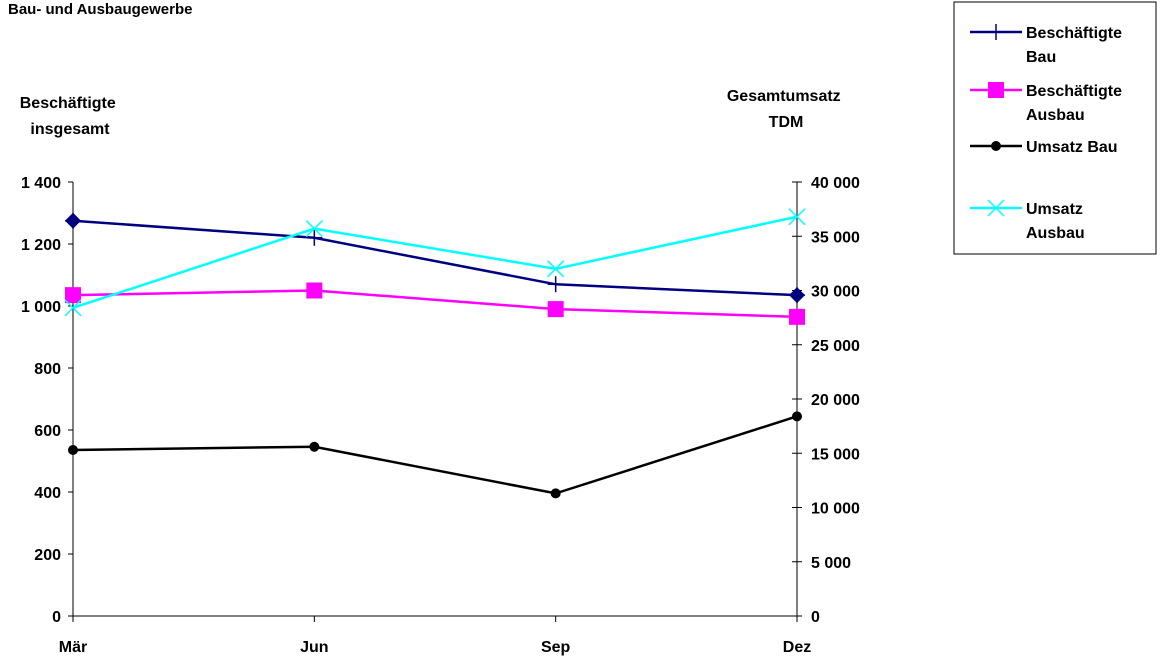 This screenshot has height=662, width=1161. Describe the element at coordinates (797, 647) in the screenshot. I see `x-tick-label: Dez` at that location.